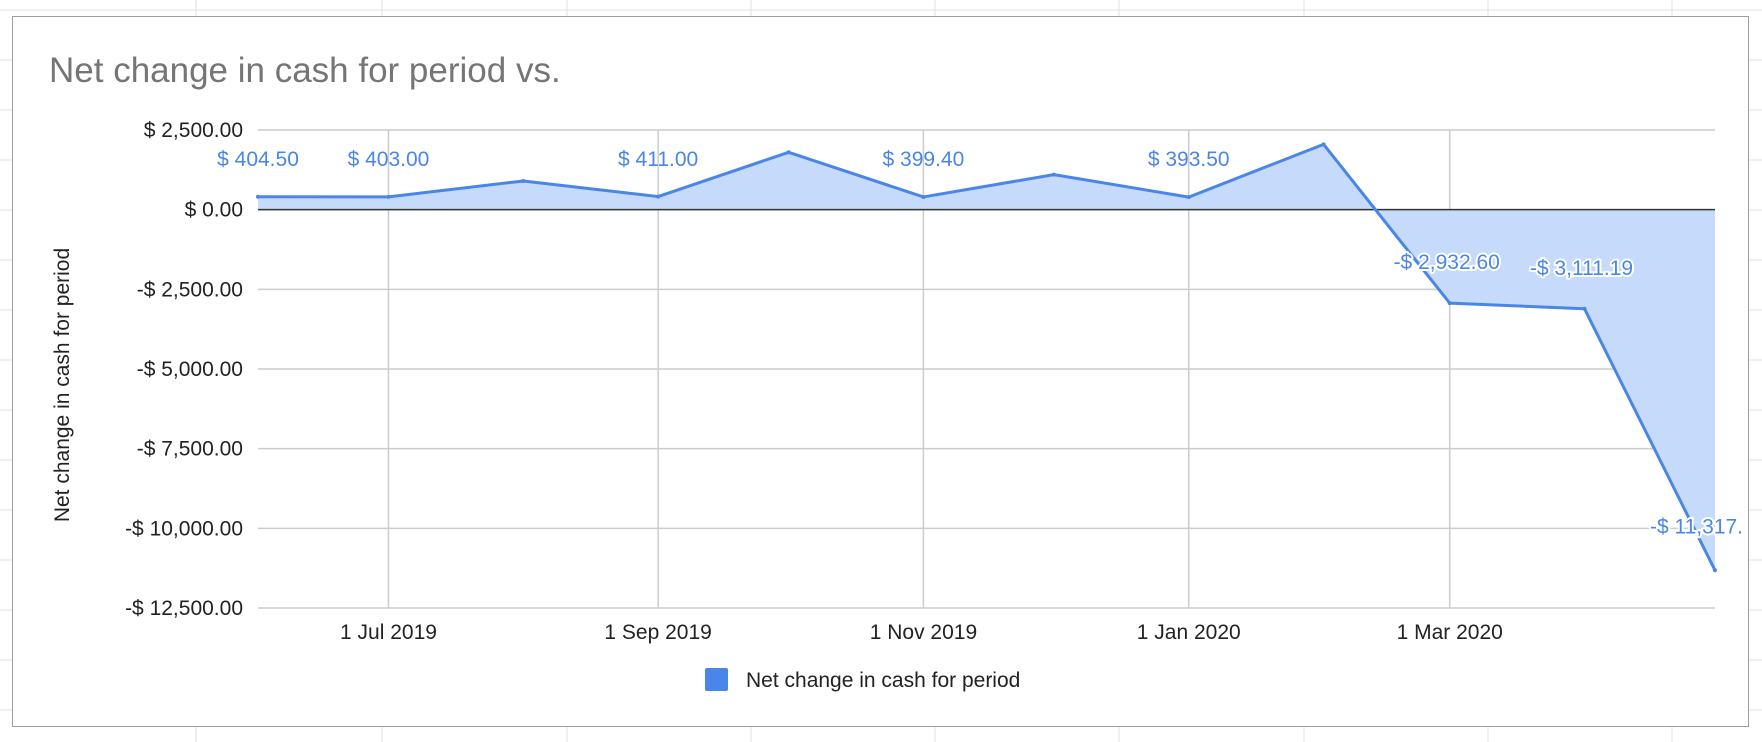 This screenshot has height=742, width=1762. Describe the element at coordinates (388, 632) in the screenshot. I see `x-tick-label: 1 Jul 2019` at that location.